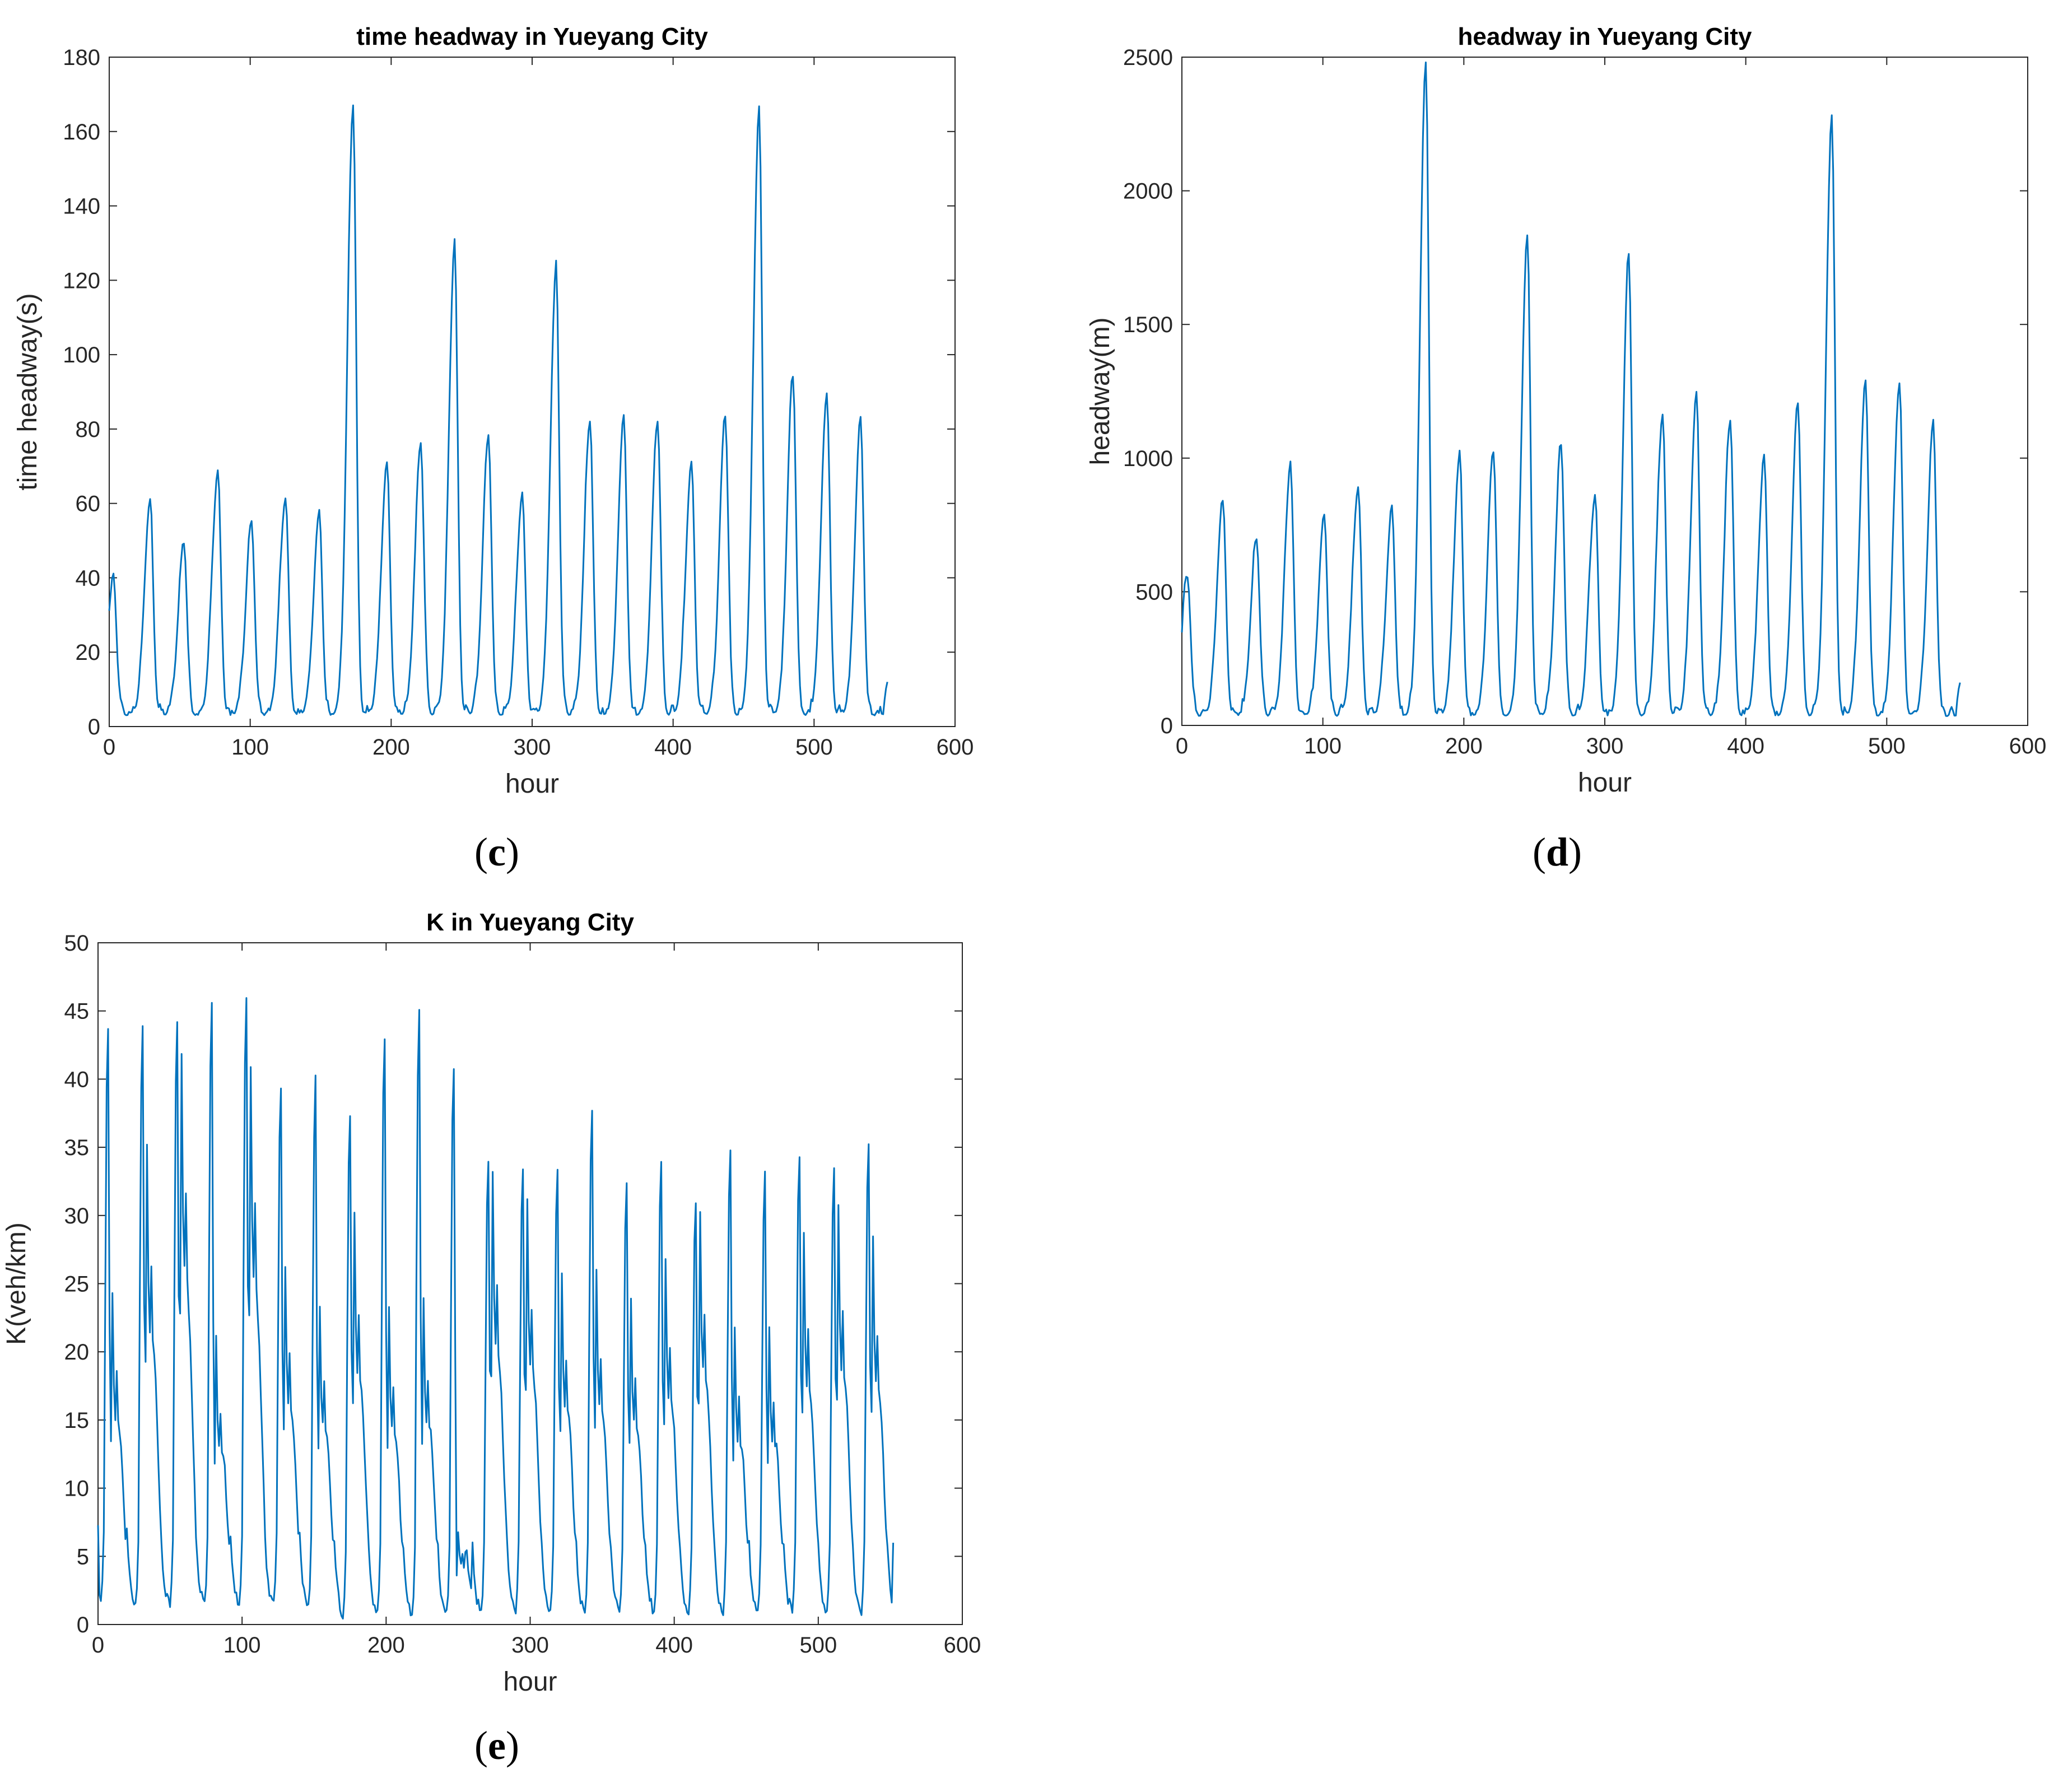  What do you see at coordinates (496, 1308) in the screenshot?
I see `series-line-e` at bounding box center [496, 1308].